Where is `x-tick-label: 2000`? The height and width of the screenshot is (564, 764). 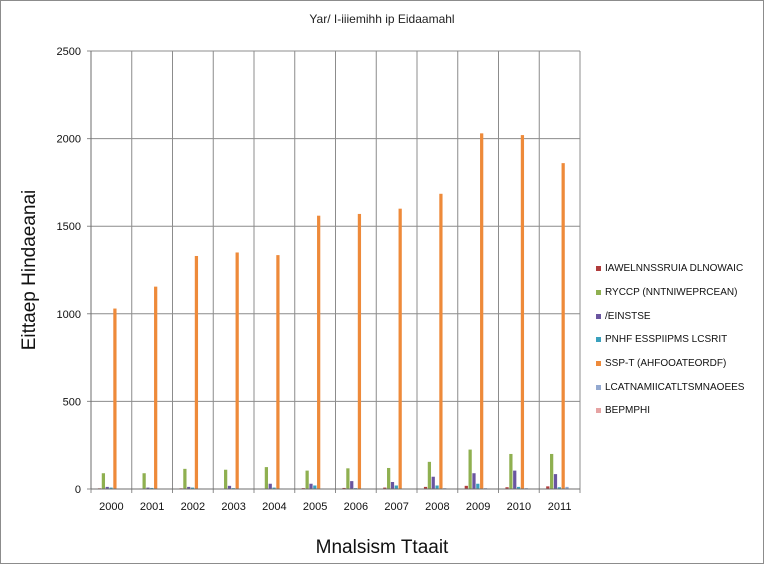
x-tick-label: 2000 is located at coordinates (111, 507).